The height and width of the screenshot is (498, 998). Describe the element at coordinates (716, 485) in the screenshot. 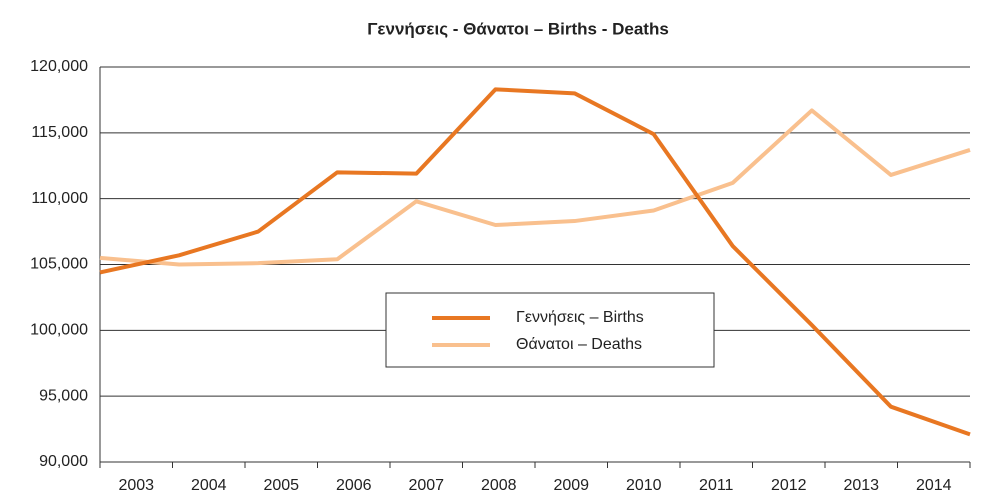

I see `x-tick-label: 2011` at that location.